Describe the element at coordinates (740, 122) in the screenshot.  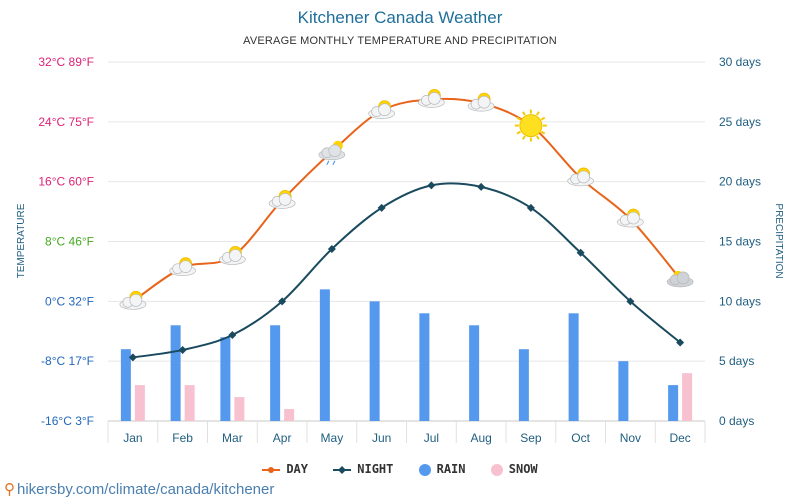
I see `y-right-tick-label: 25 days` at that location.